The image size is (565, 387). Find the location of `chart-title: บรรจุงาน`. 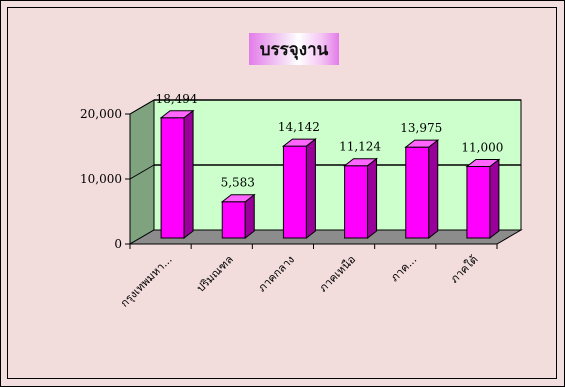

chart-title: บรรจุงาน is located at coordinates (294, 49).